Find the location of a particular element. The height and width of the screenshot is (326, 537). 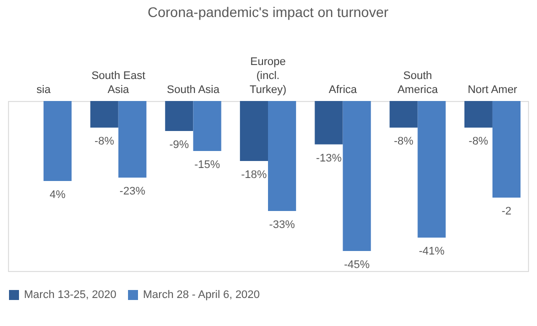

x-tick-label: Europe (incl. Turkey) is located at coordinates (268, 76).